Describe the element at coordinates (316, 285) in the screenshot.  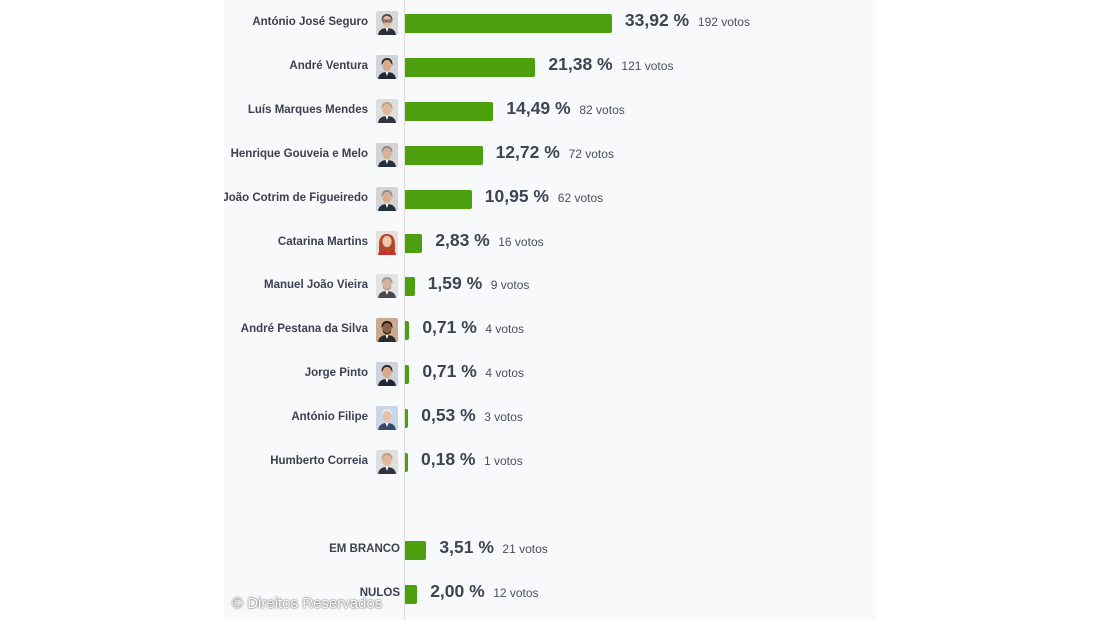
I see `candidate-name-label: Manuel João Vieira` at that location.